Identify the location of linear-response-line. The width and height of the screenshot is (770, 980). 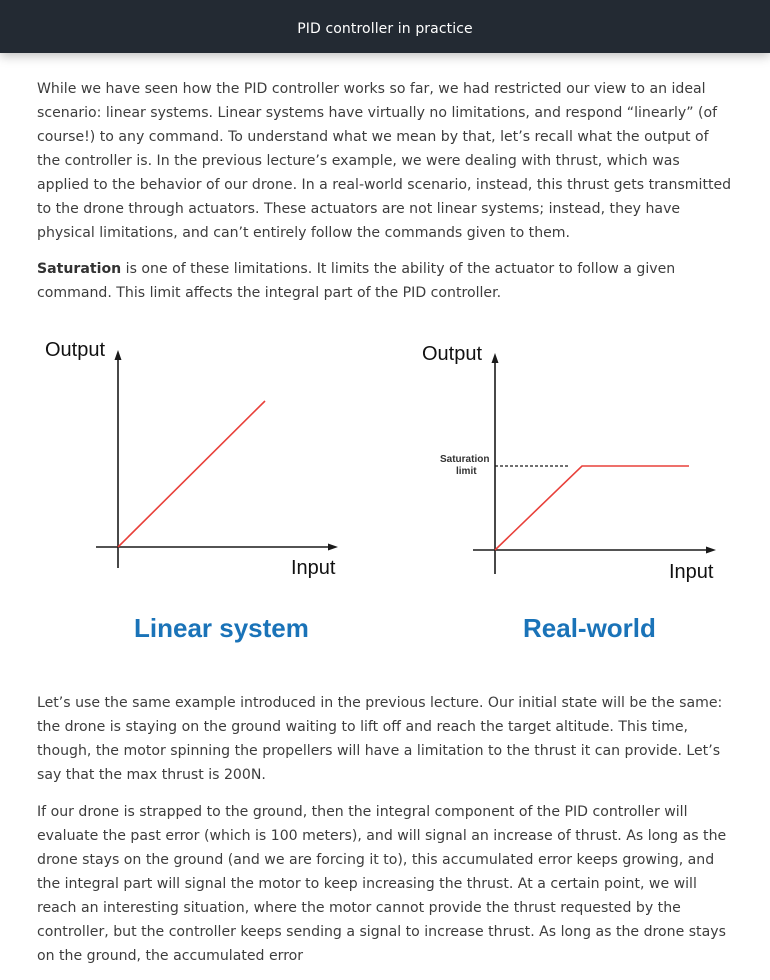
(191, 474).